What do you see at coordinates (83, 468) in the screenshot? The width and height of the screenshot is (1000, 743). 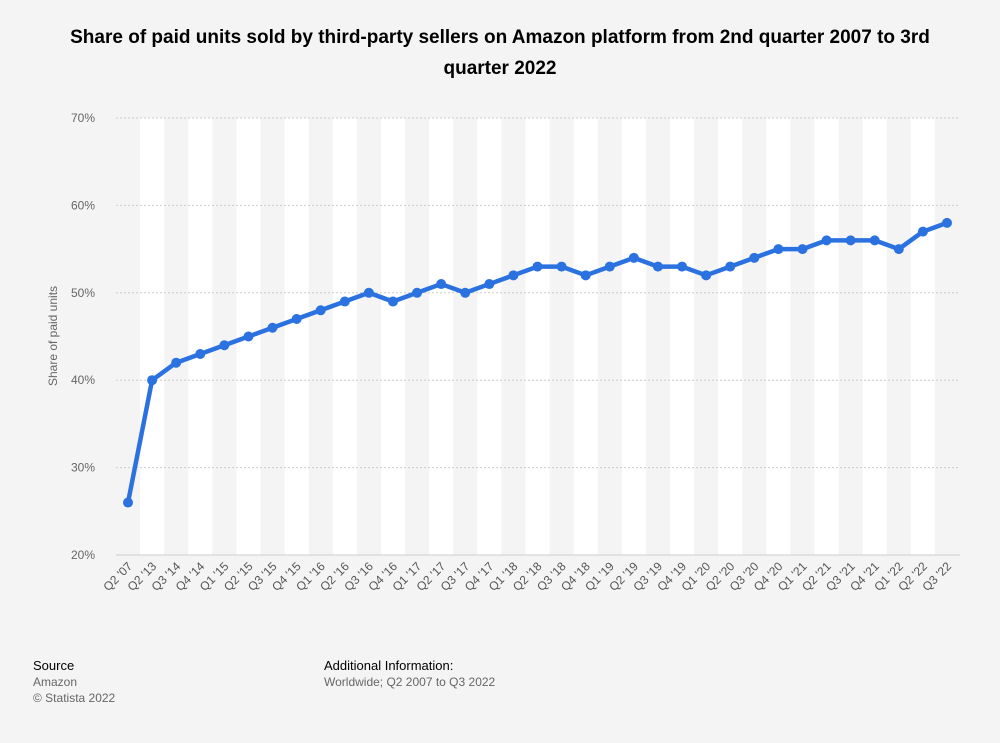 I see `y-tick-label: 30%` at bounding box center [83, 468].